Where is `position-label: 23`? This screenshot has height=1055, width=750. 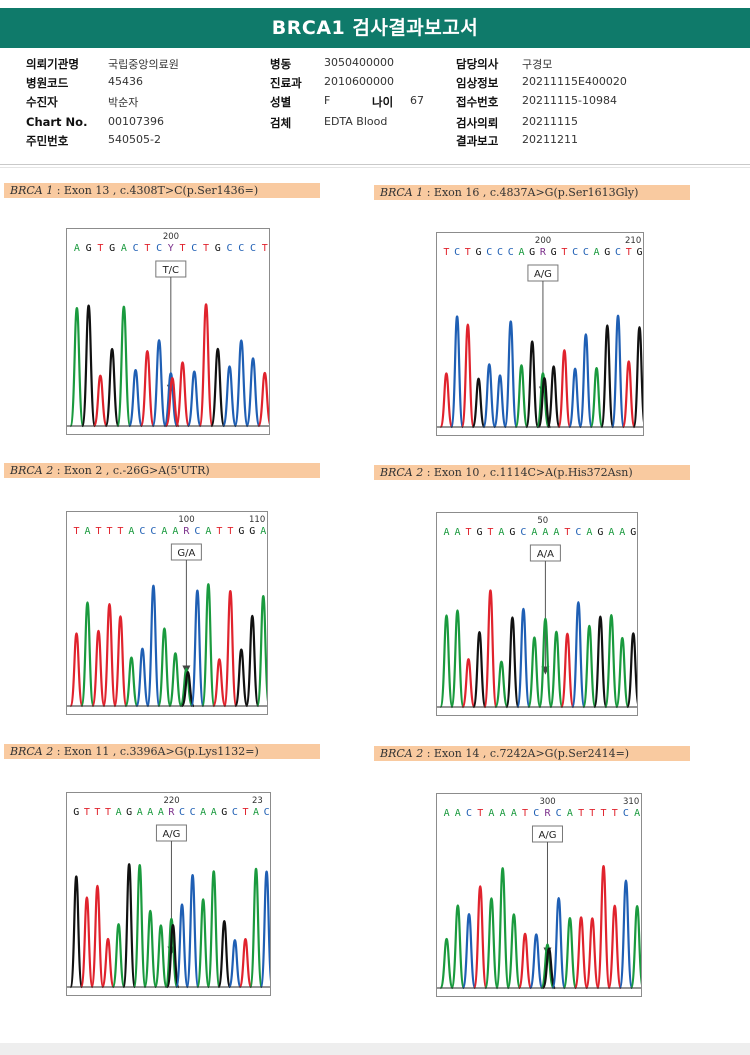 position-label: 23 is located at coordinates (257, 801).